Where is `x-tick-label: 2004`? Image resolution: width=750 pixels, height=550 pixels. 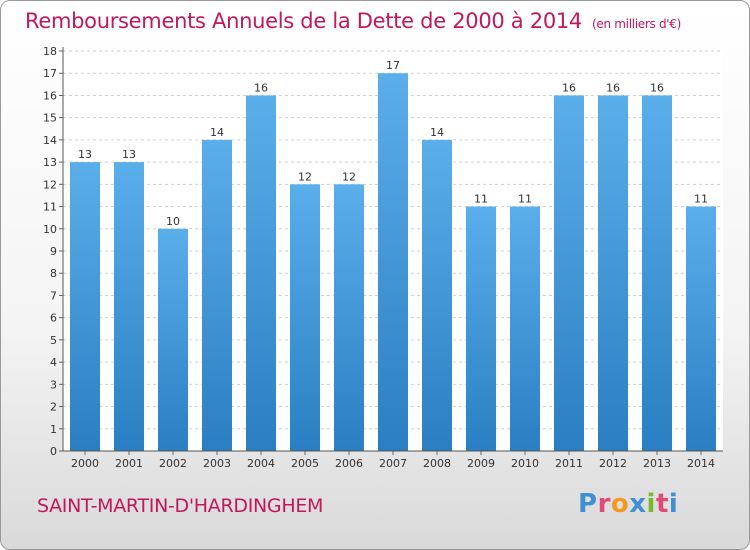 x-tick-label: 2004 is located at coordinates (261, 463).